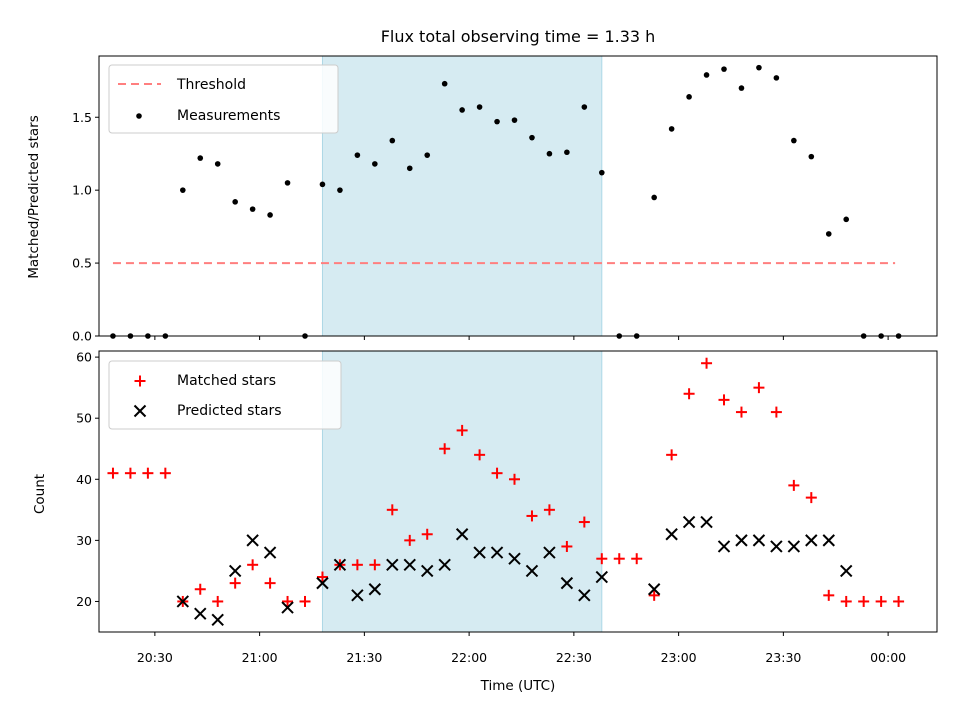 This screenshot has height=720, width=960. I want to click on legend-matched-swatch, so click(140, 381).